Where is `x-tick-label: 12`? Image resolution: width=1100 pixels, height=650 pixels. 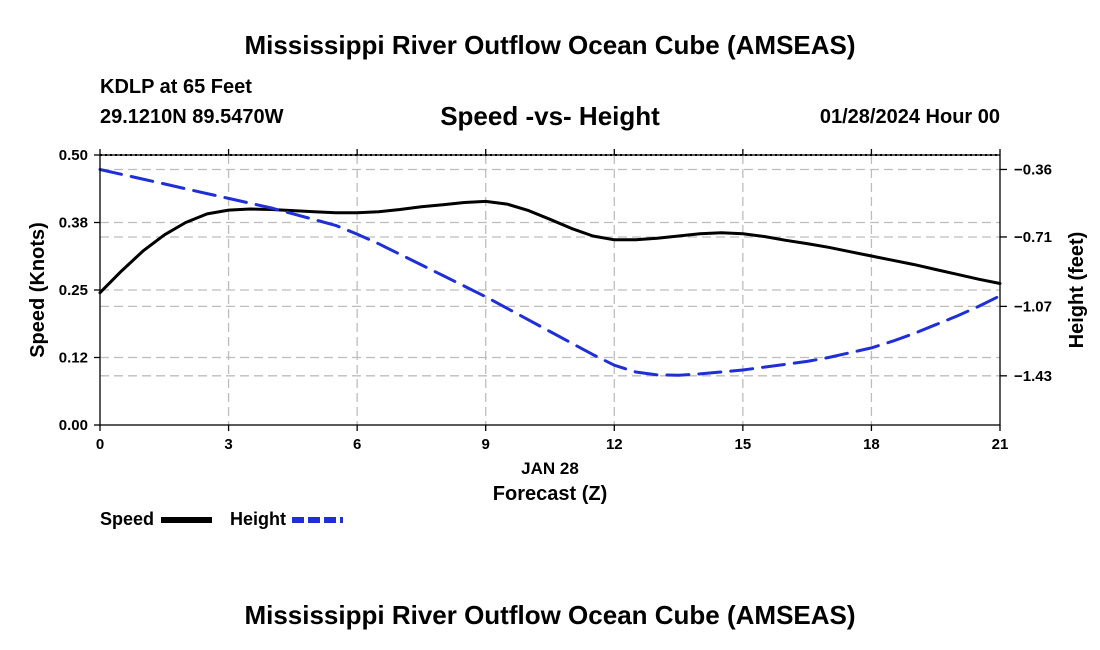
x-tick-label: 12 is located at coordinates (614, 444).